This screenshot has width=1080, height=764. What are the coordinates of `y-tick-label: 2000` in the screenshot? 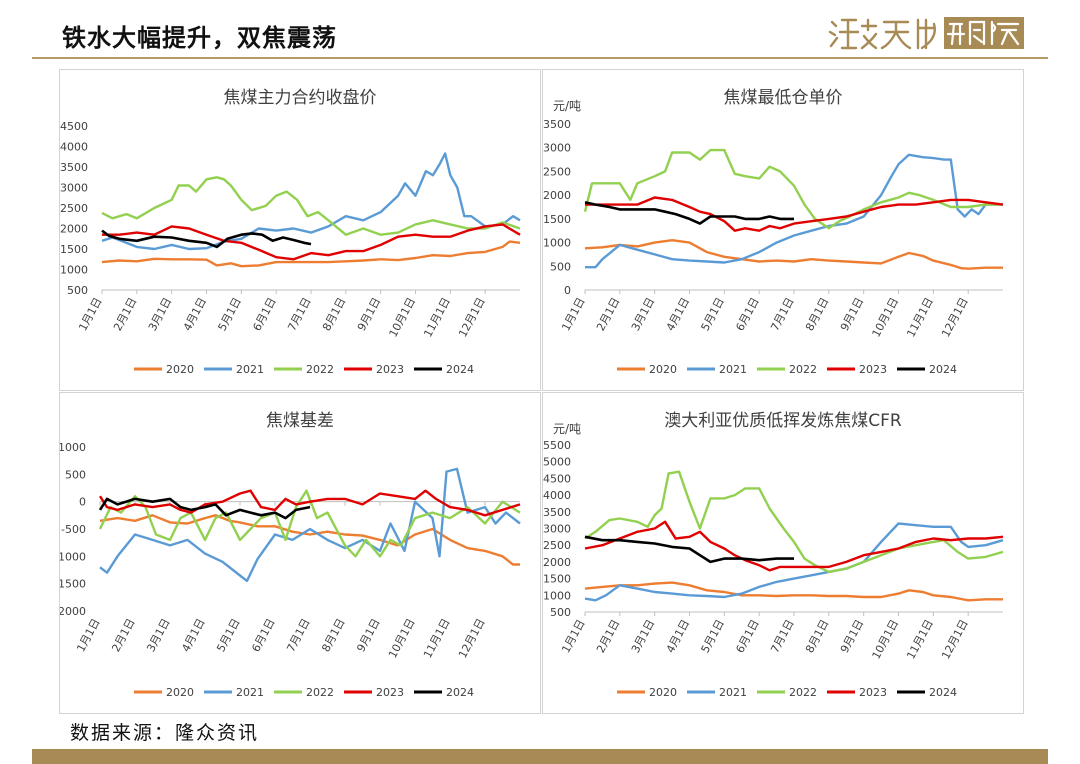 It's located at (557, 195).